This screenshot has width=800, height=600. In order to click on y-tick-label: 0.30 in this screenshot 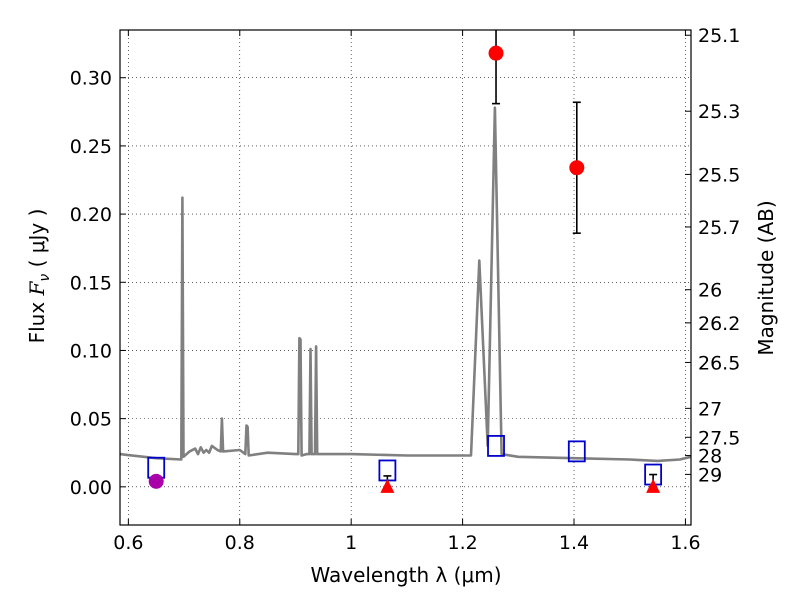, I will do `click(91, 79)`.